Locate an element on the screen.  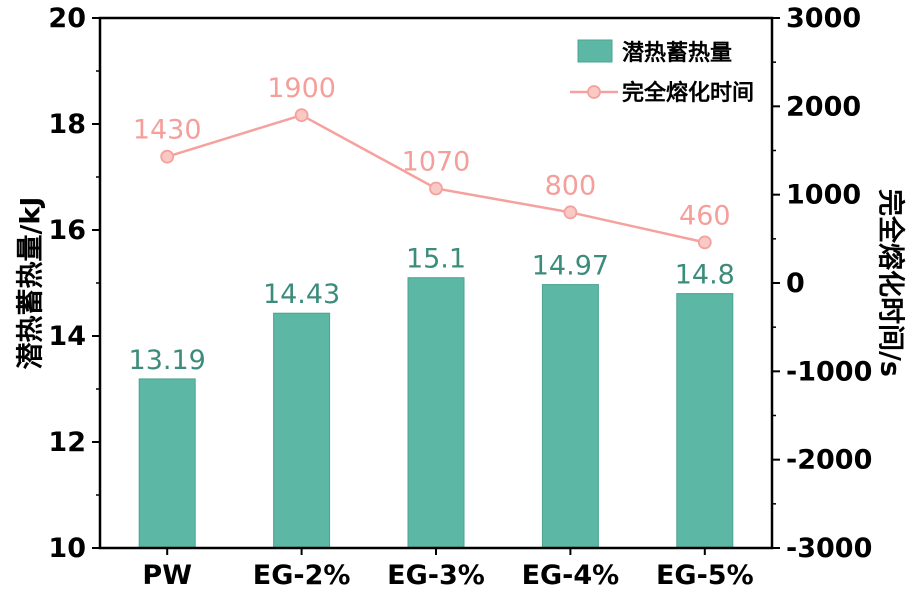
line-value-label: 1070 is located at coordinates (436, 161).